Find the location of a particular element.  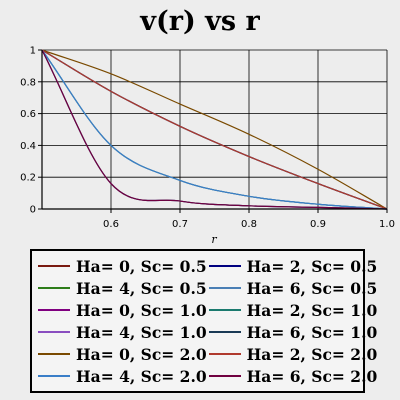

y-tick-label: 0.2 is located at coordinates (28, 178).